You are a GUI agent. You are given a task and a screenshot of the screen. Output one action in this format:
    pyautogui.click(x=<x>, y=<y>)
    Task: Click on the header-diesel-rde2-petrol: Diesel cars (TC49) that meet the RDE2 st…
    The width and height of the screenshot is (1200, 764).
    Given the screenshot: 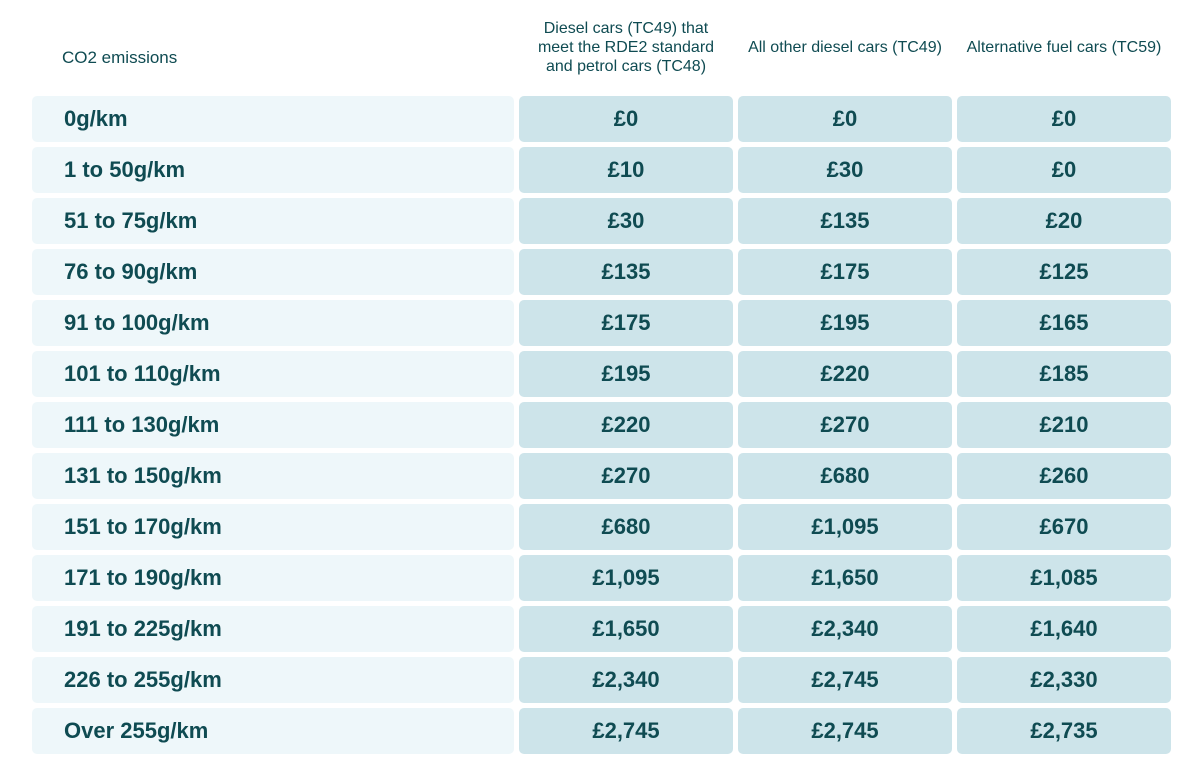 What is the action you would take?
    pyautogui.click(x=626, y=47)
    